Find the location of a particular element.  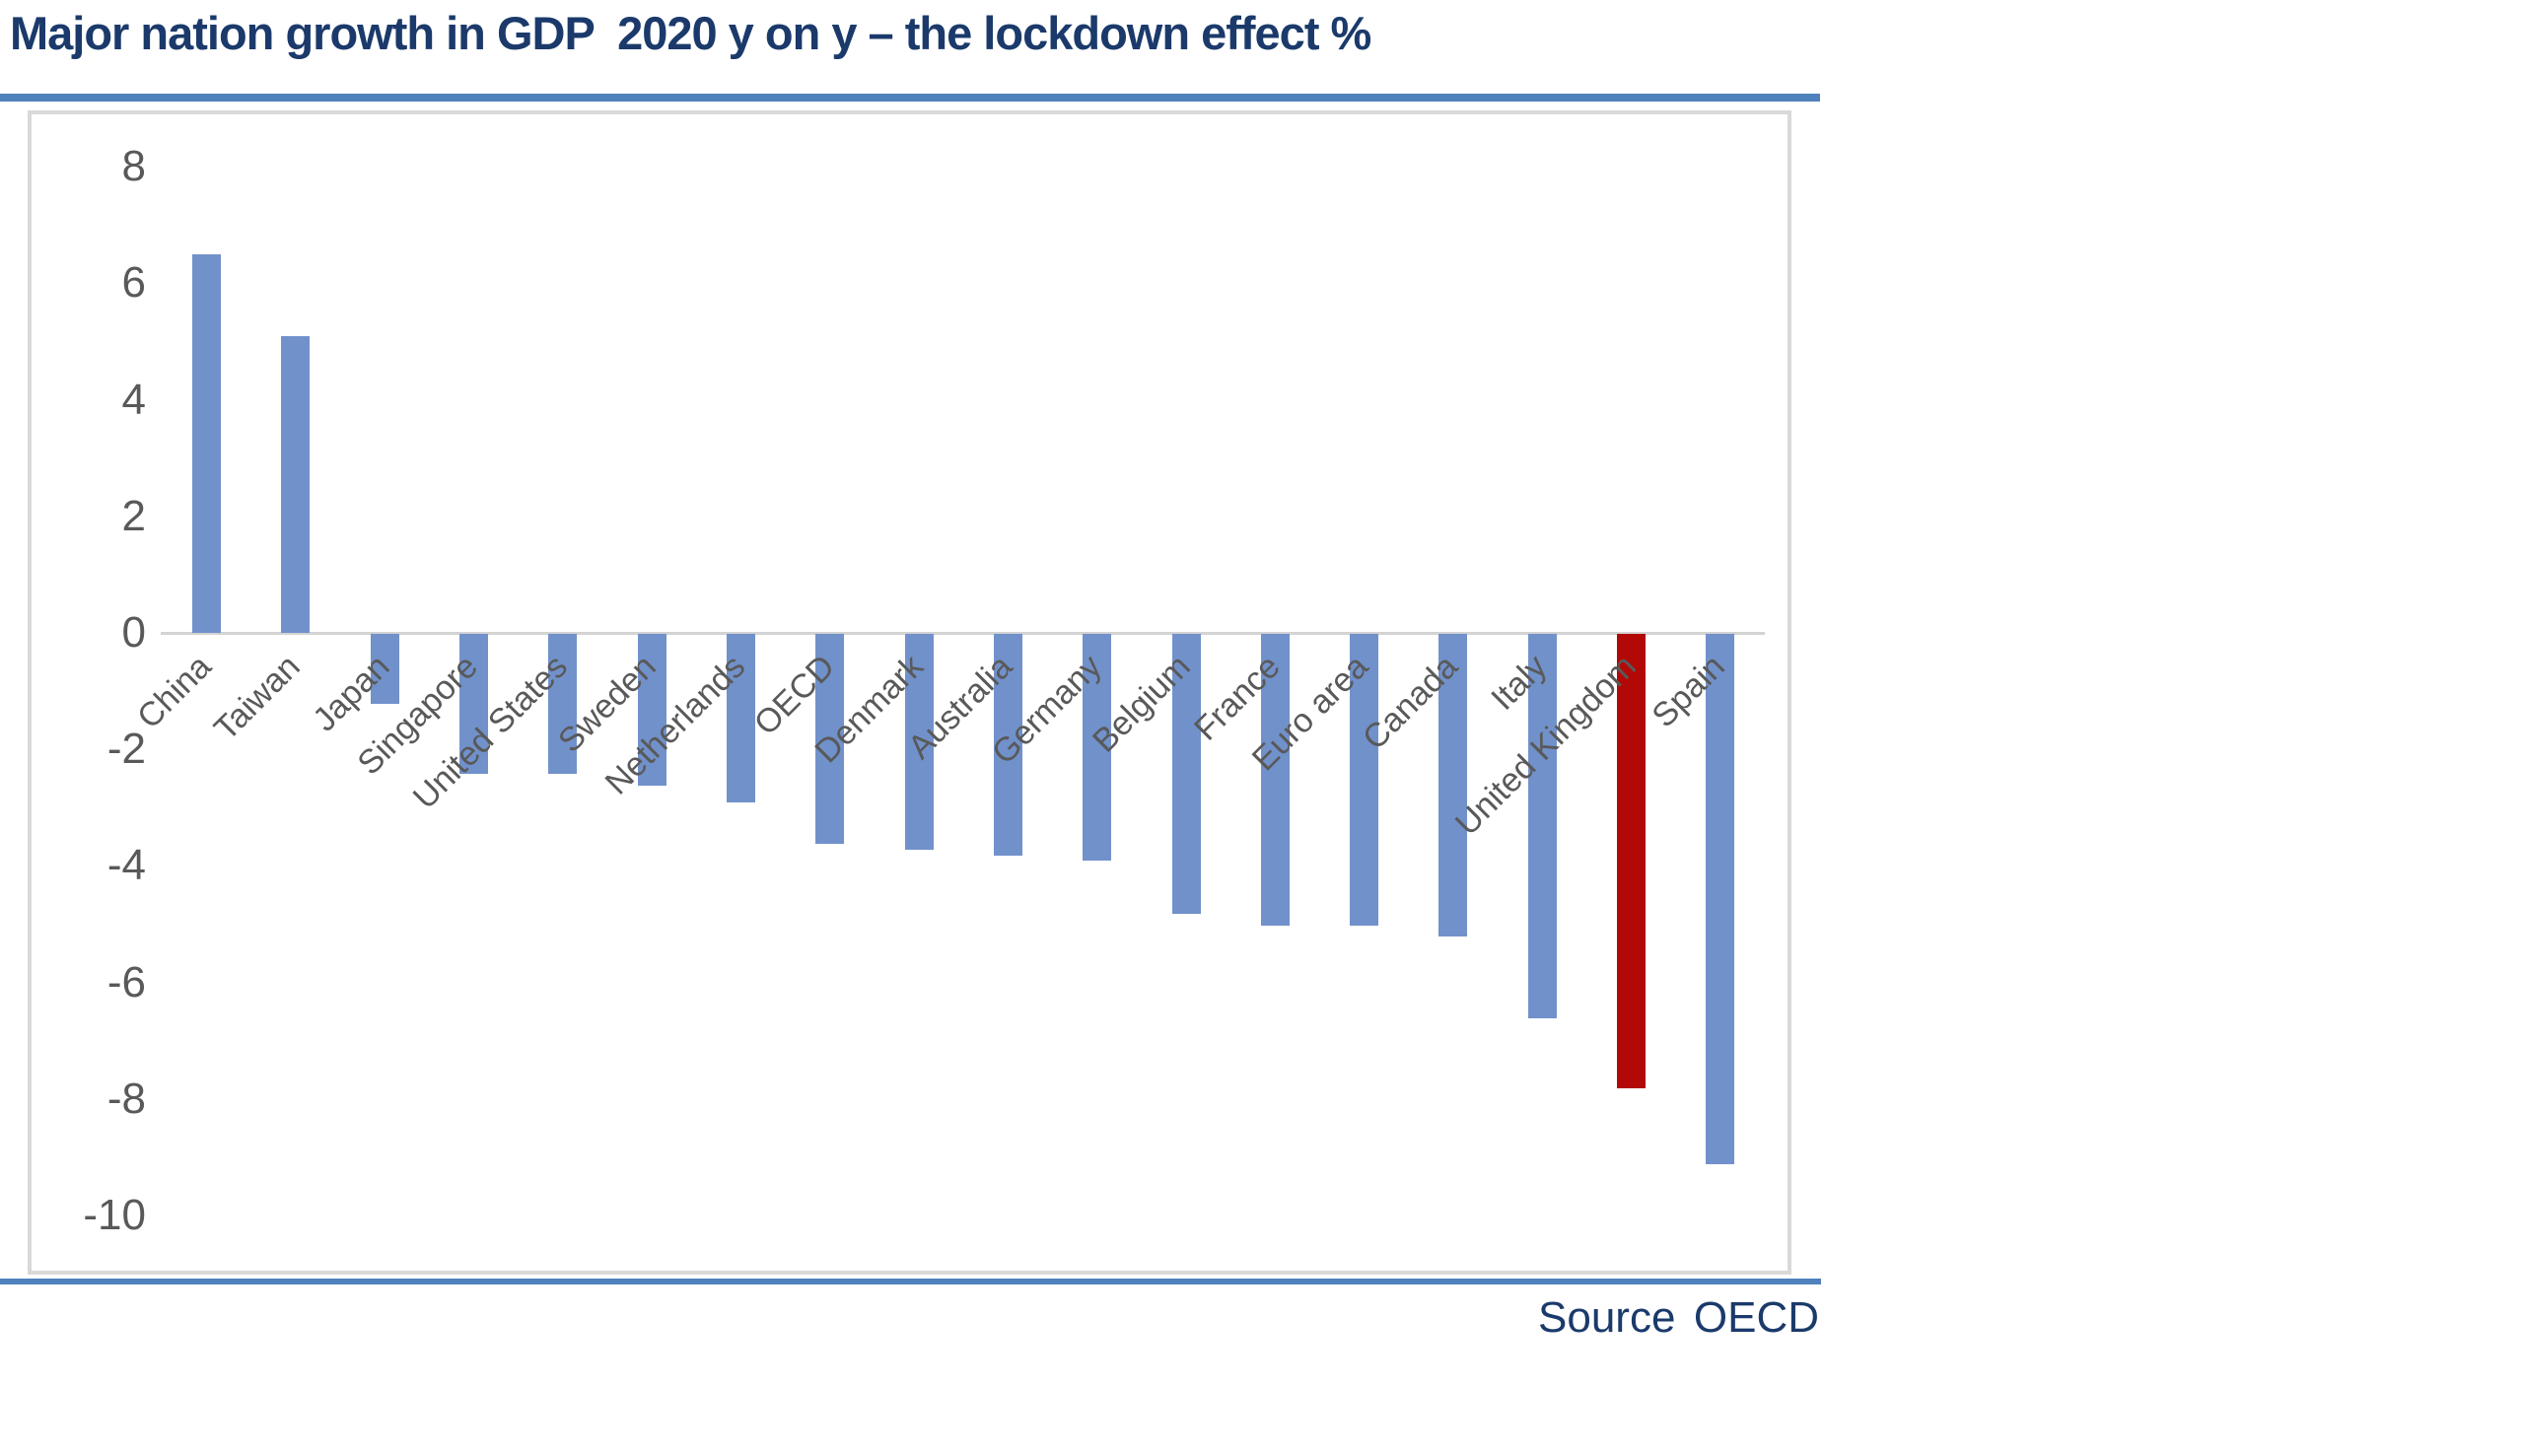

bar-oecd is located at coordinates (830, 739).